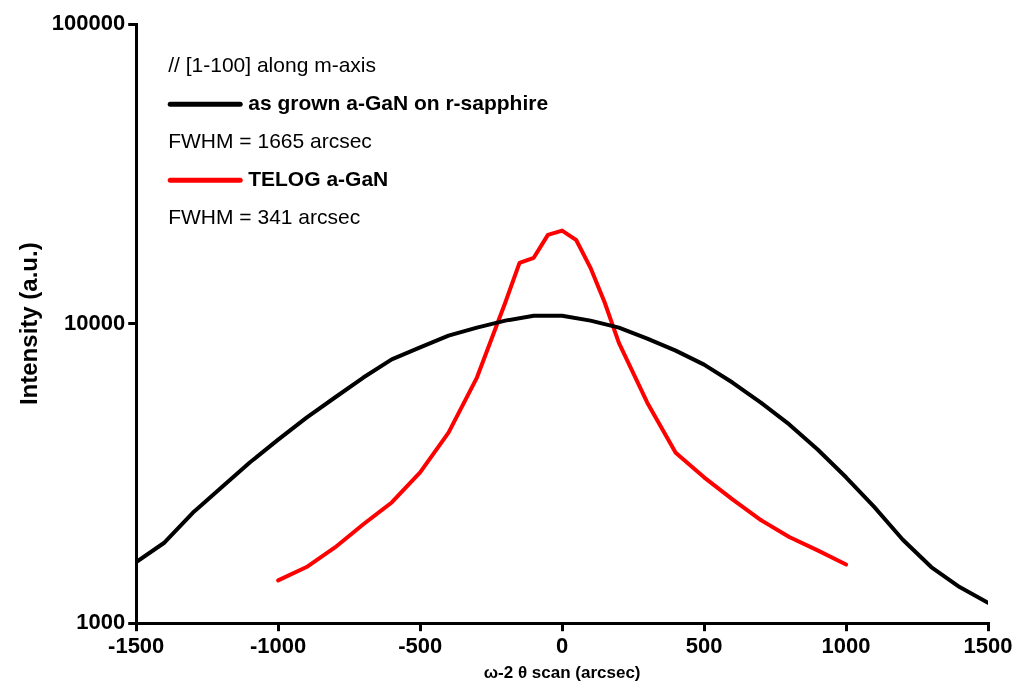 This screenshot has height=694, width=1028. What do you see at coordinates (562, 673) in the screenshot?
I see `x-axis-title: ω-2 θ scan (arcsec)` at bounding box center [562, 673].